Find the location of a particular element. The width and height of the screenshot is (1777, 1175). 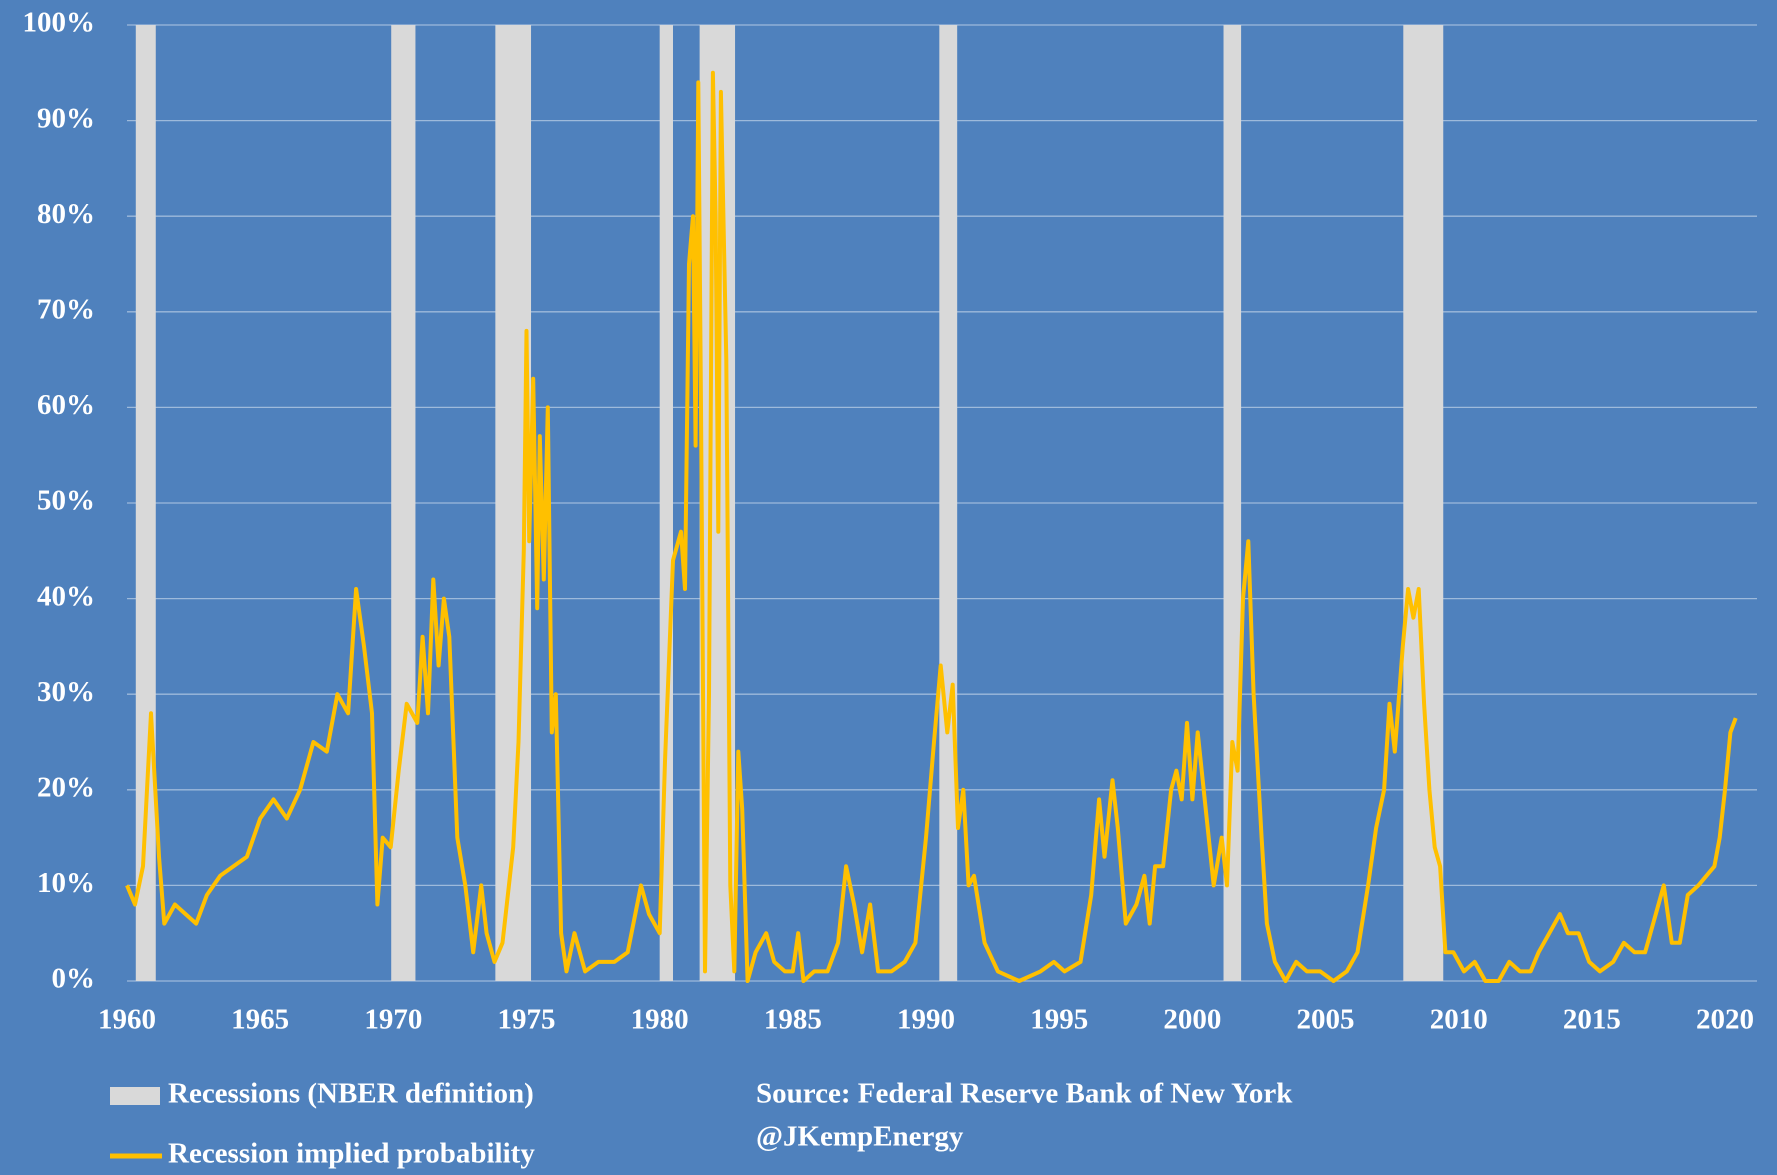

y-tick-label: 80% is located at coordinates (66, 214).